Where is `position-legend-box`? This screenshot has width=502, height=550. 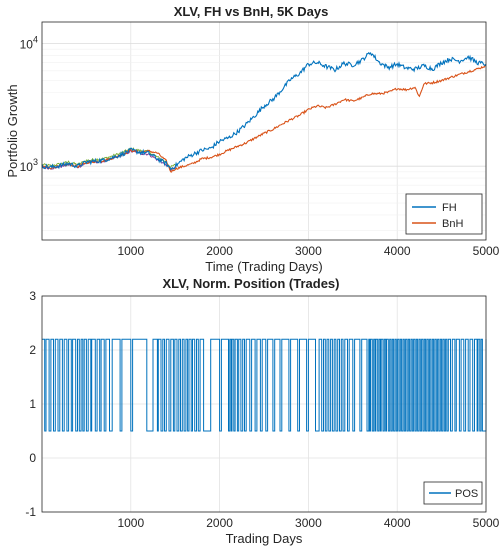
position-legend-box is located at coordinates (453, 493).